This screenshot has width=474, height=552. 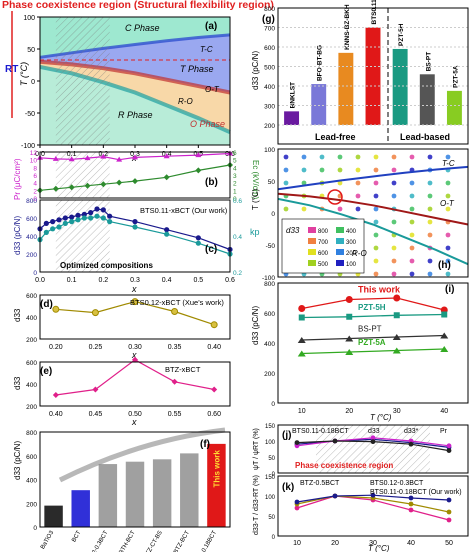 I want to click on xtick-label: 0.55, so click(x=175, y=414).